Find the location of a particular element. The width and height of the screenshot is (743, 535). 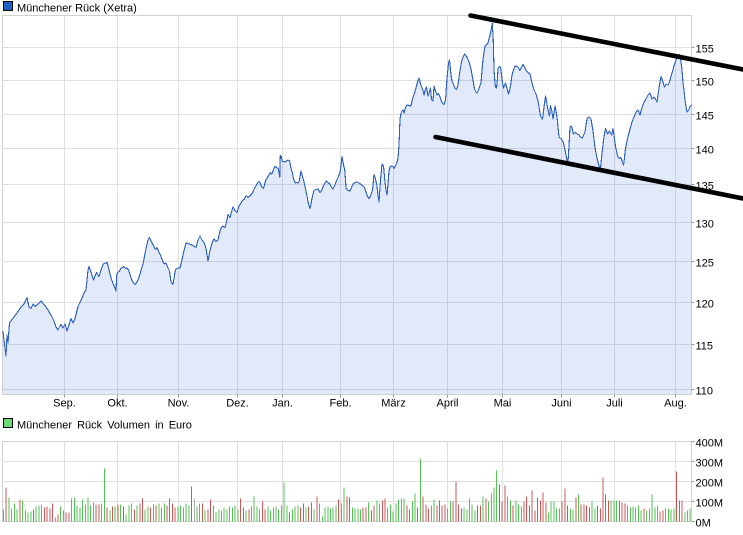

svg-text: Dez. is located at coordinates (237, 404).